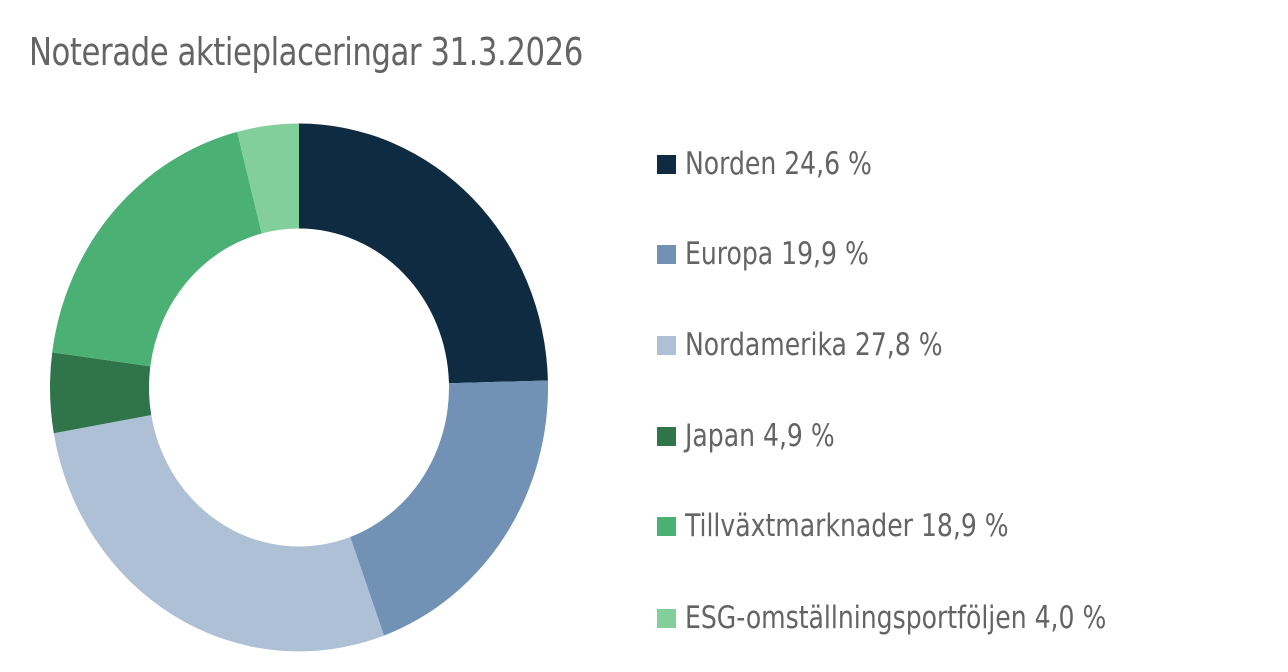 The image size is (1288, 672). What do you see at coordinates (778, 164) in the screenshot?
I see `legend-label: Norden 24,6 %` at bounding box center [778, 164].